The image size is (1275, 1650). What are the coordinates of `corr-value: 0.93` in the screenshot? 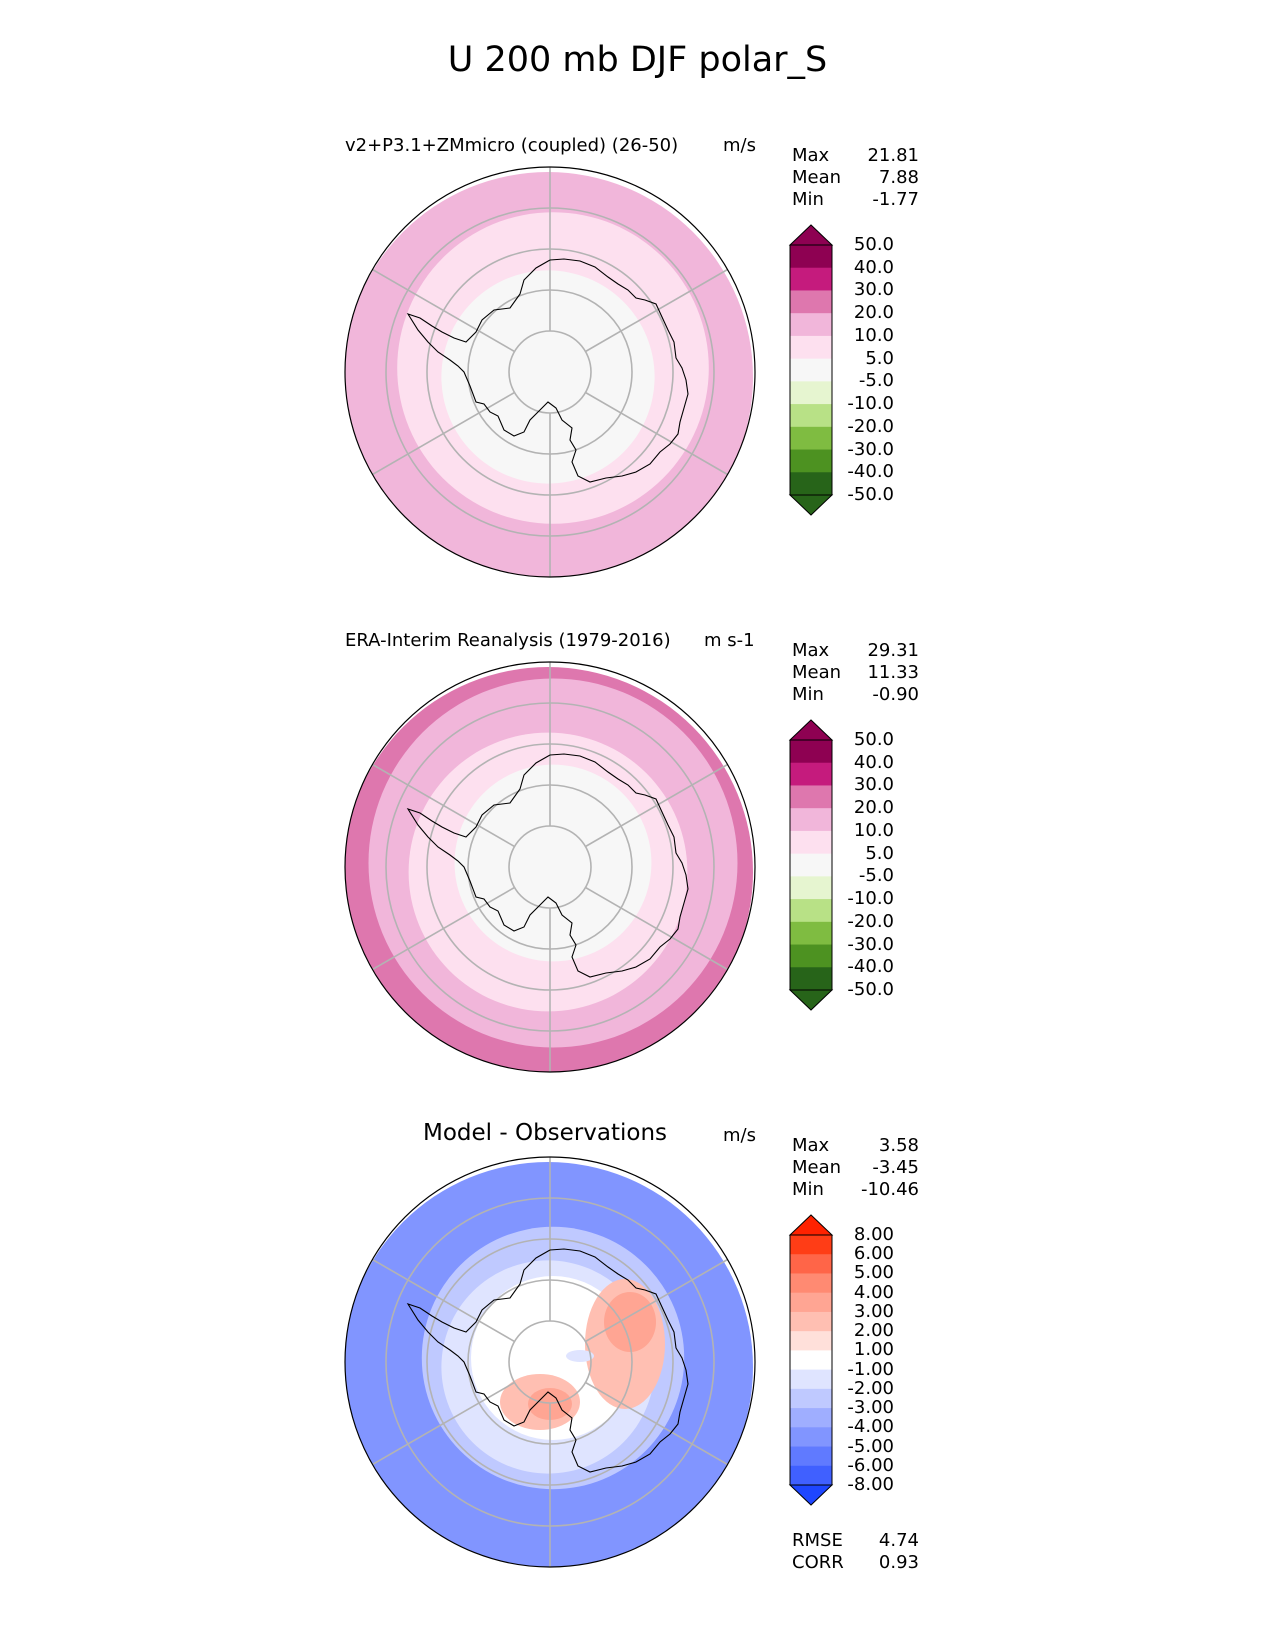 It's located at (898, 1562).